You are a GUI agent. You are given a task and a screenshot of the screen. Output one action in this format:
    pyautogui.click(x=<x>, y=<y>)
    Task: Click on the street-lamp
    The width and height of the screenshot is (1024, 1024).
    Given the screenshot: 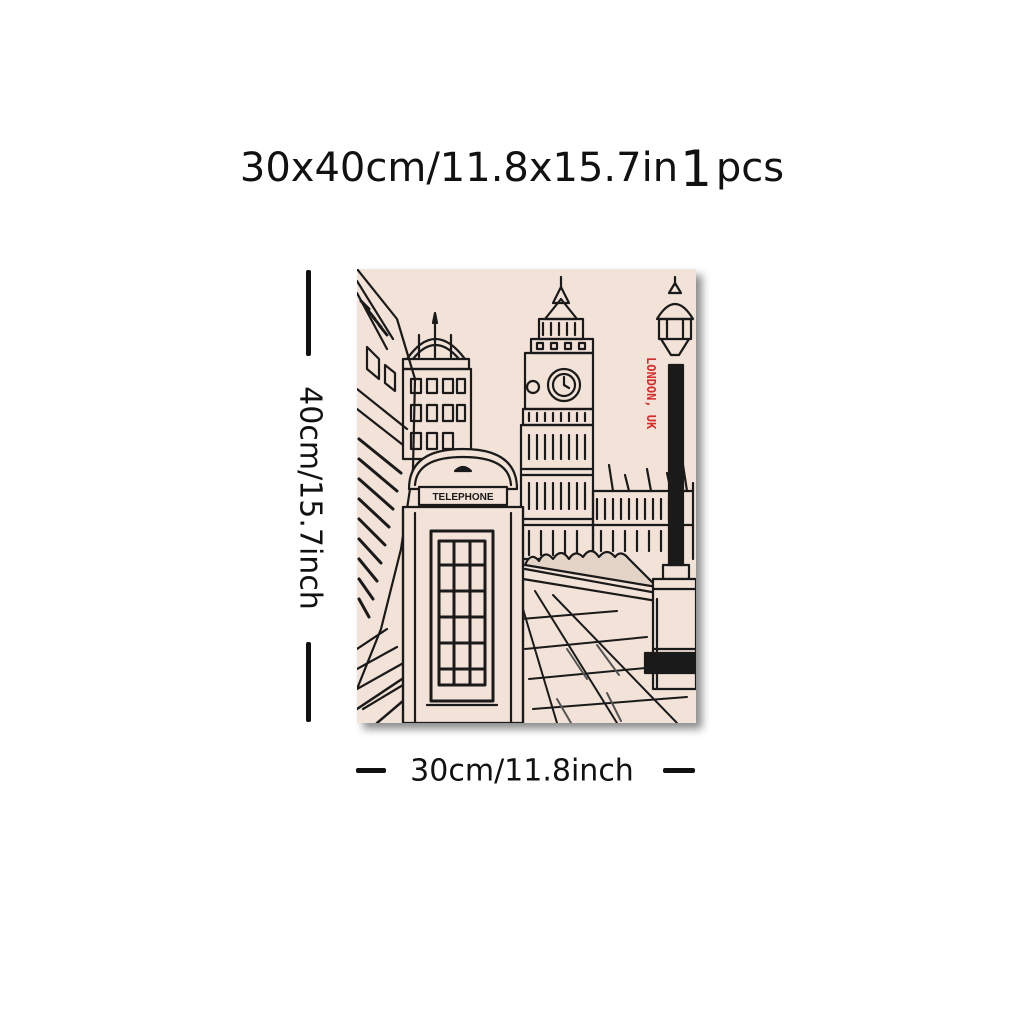 What is the action you would take?
    pyautogui.click(x=669, y=483)
    